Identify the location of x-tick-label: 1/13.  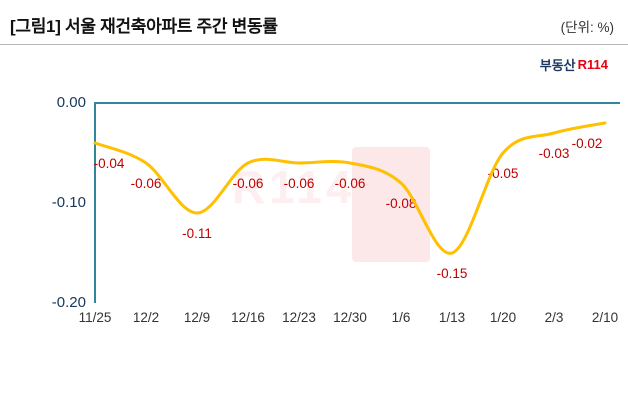
(452, 317).